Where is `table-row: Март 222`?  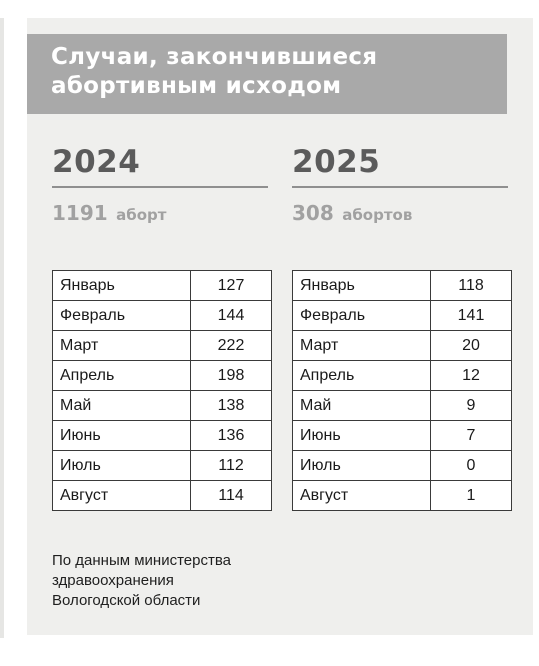
table-row: Март 222 is located at coordinates (162, 345).